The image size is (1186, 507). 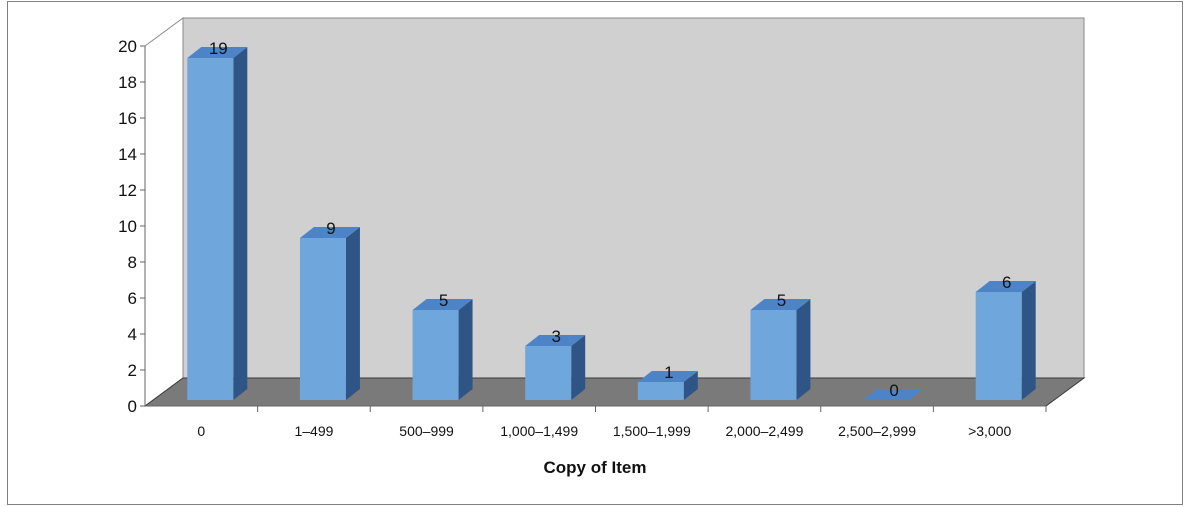 What do you see at coordinates (127, 154) in the screenshot?
I see `y-tick-label: 14` at bounding box center [127, 154].